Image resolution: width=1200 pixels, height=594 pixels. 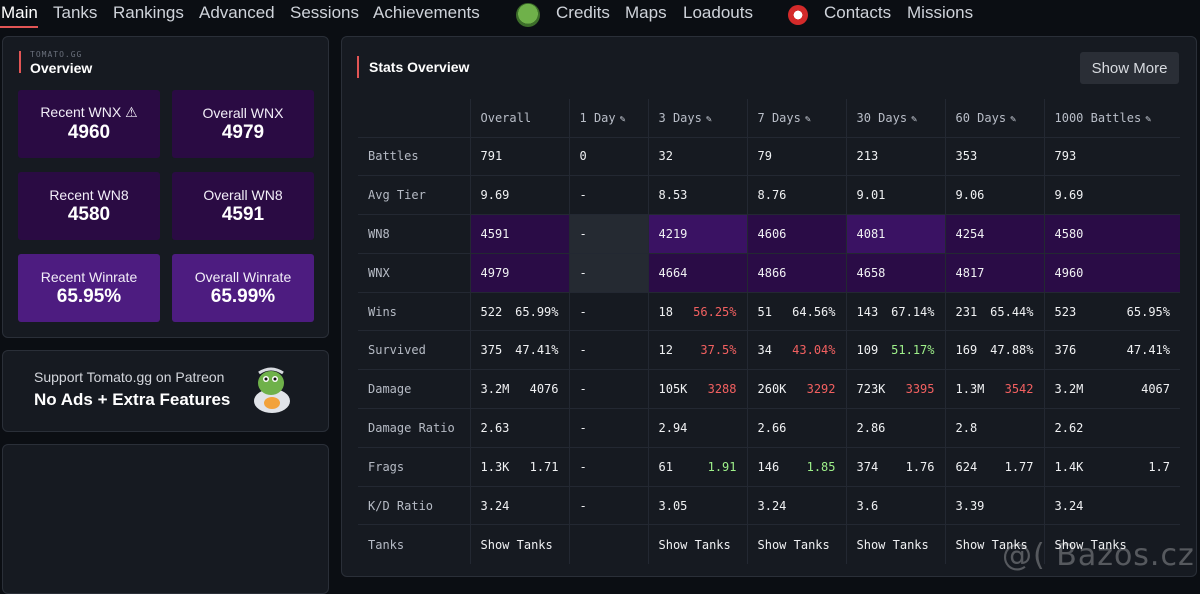 What do you see at coordinates (768, 466) in the screenshot?
I see `total: 146` at bounding box center [768, 466].